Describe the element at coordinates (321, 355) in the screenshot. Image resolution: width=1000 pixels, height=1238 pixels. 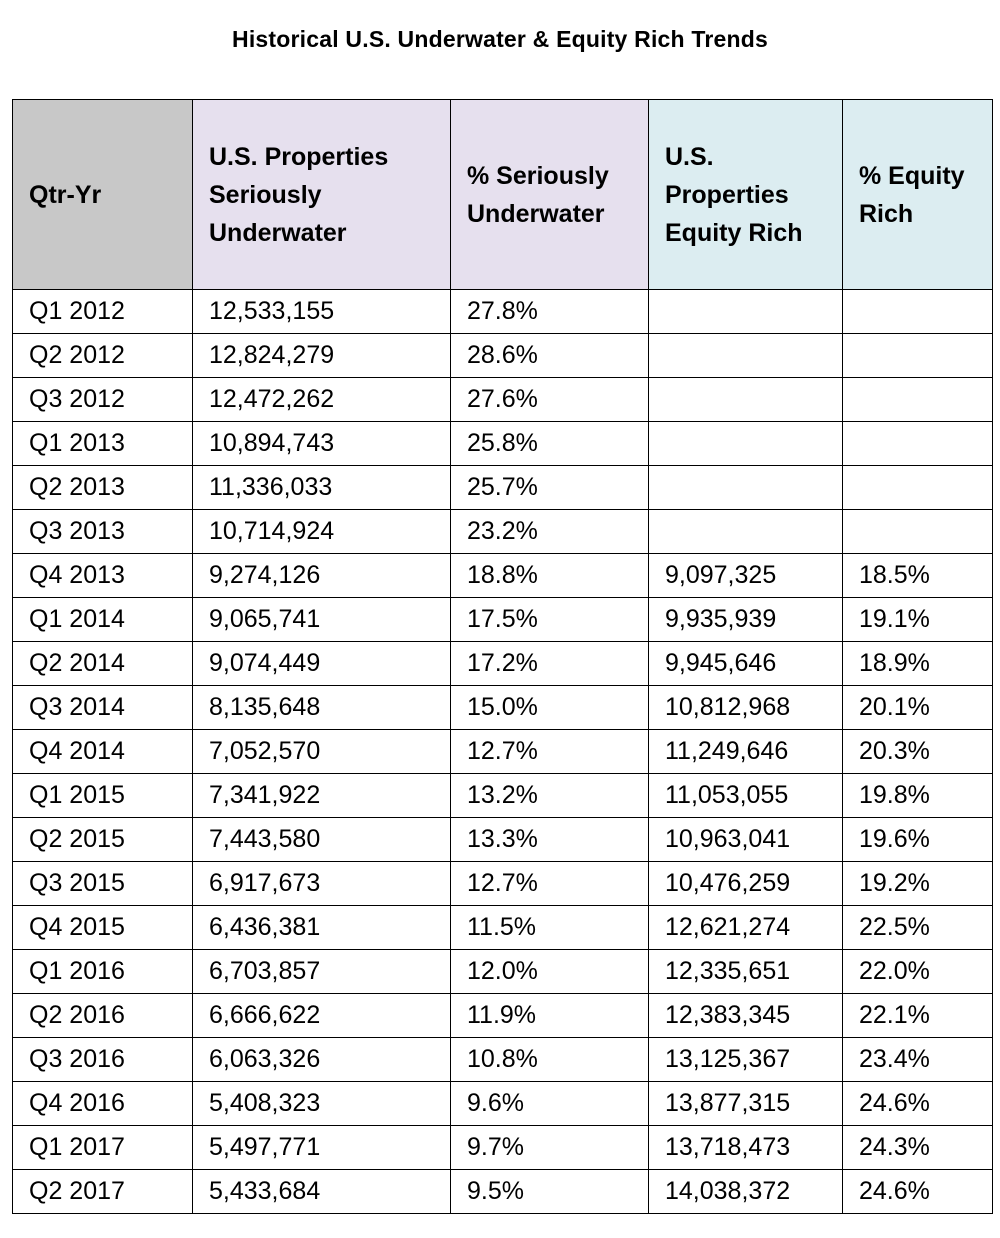
I see `cell-properties-underwater: 12,824,279` at that location.